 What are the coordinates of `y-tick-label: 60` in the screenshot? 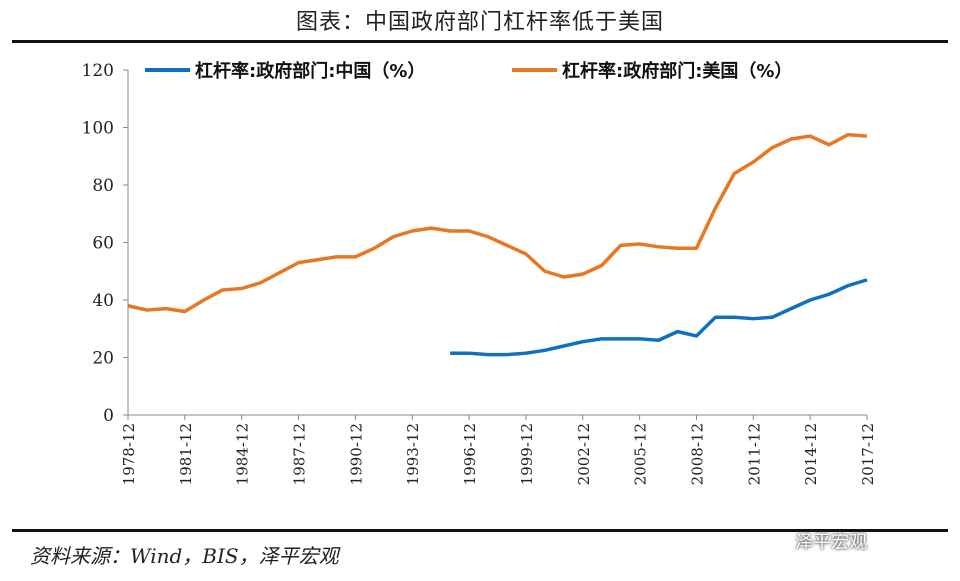 It's located at (103, 244).